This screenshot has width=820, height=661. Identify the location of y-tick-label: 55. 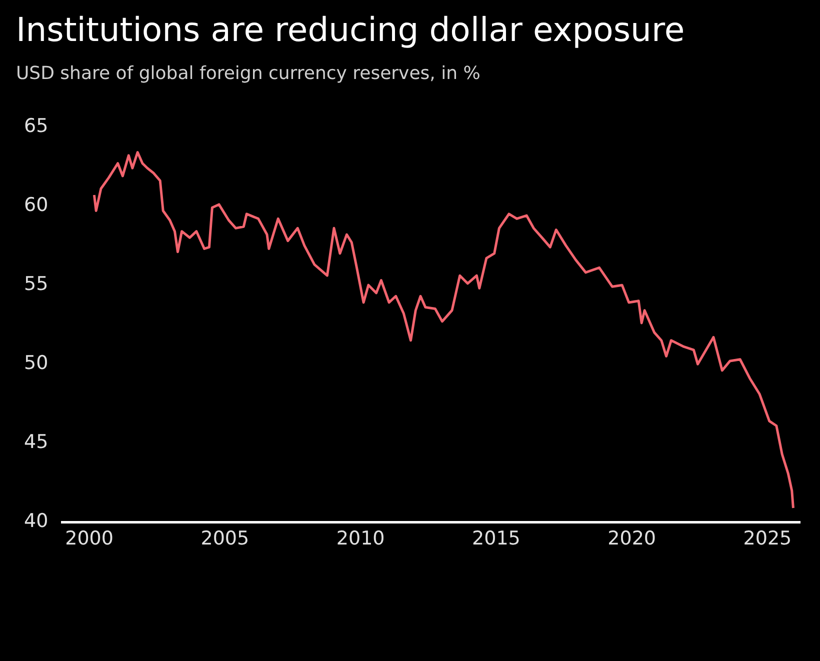
(36, 284).